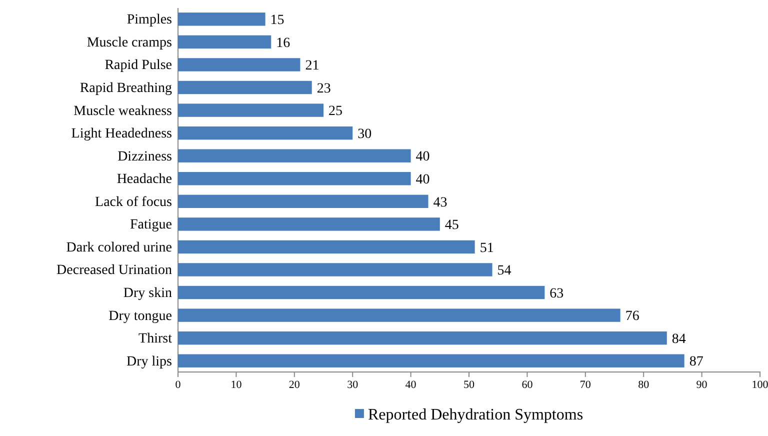  What do you see at coordinates (469, 384) in the screenshot?
I see `x-tick-label: 50` at bounding box center [469, 384].